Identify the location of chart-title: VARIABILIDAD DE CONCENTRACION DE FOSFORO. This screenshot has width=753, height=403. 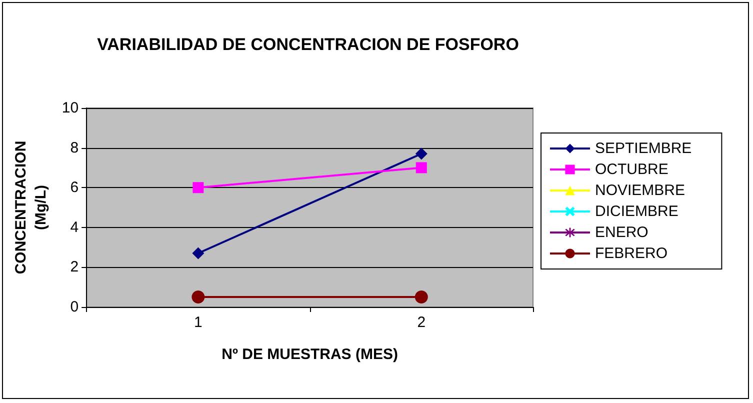
(308, 44).